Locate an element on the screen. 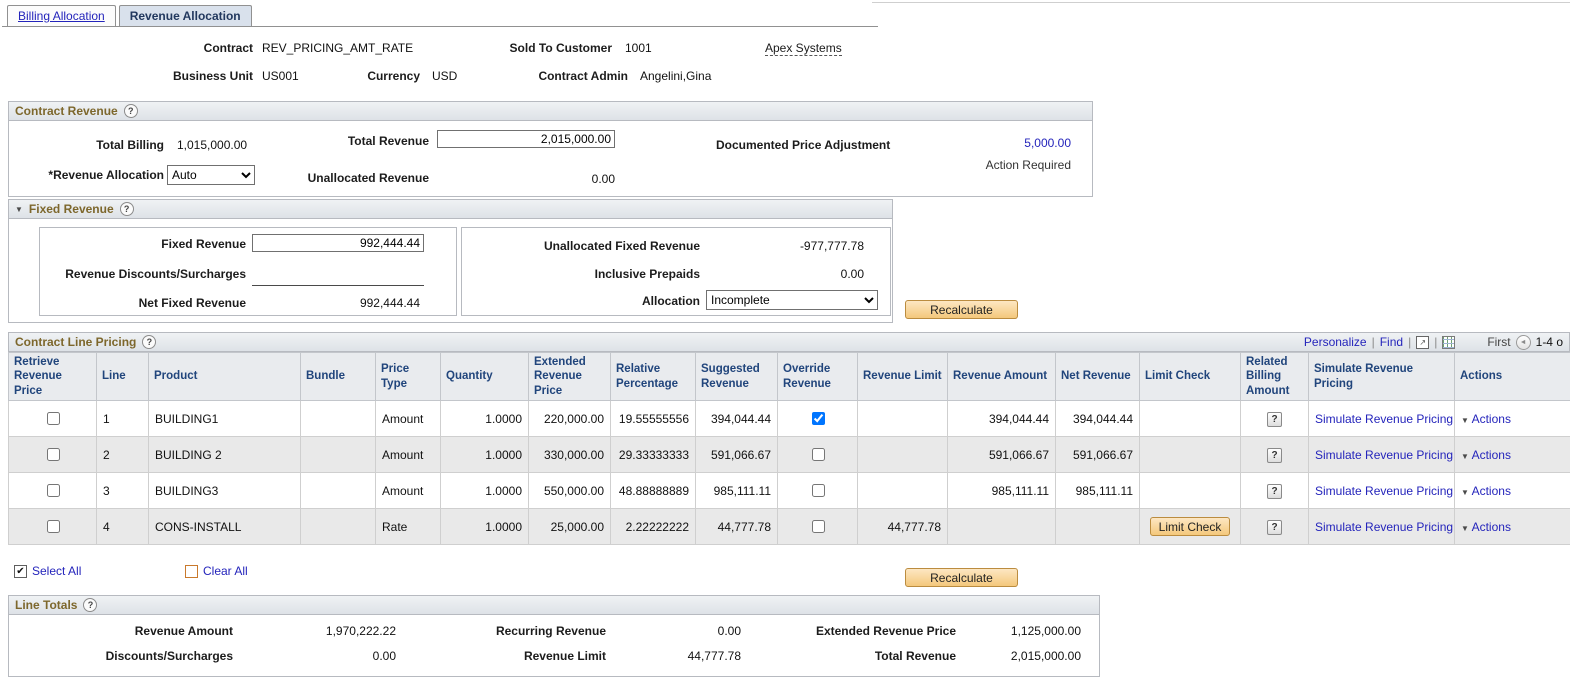 This screenshot has height=695, width=1570. documented-price-adjustment-link: 5,000.00 is located at coordinates (1047, 143).